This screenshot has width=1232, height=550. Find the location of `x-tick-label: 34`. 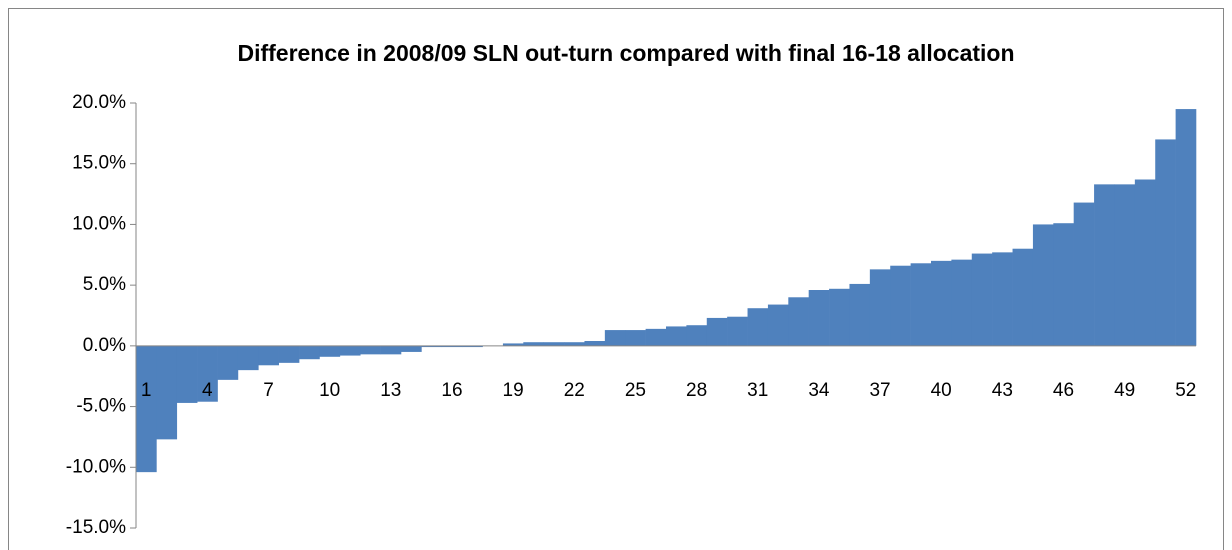

x-tick-label: 34 is located at coordinates (819, 390).